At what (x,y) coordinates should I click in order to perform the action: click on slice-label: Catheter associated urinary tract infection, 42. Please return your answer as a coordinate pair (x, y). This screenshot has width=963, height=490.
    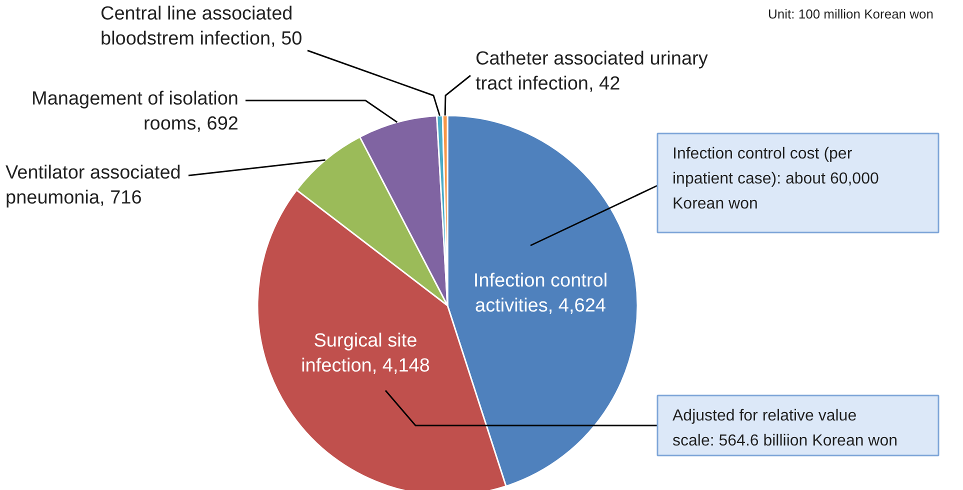
    Looking at the image, I should click on (592, 71).